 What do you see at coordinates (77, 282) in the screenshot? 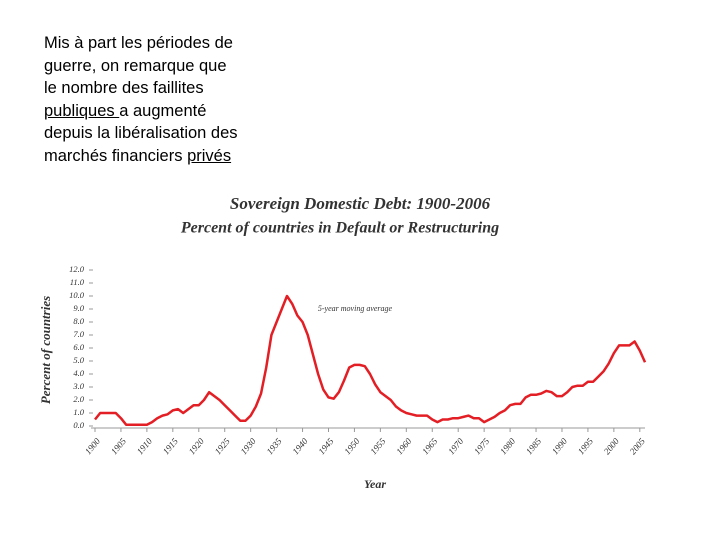
I see `y-tick-label: 11.0` at bounding box center [77, 282].